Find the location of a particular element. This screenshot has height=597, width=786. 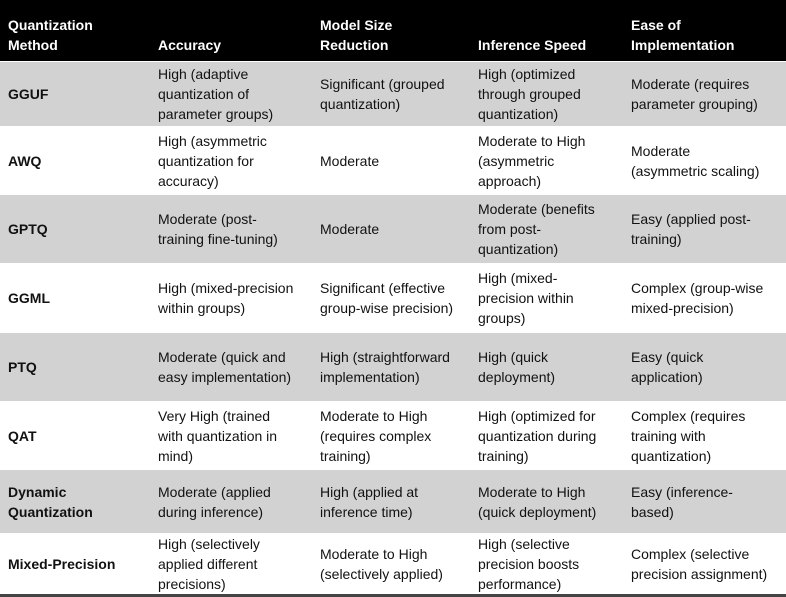

cell-speed: Moderate to High (asymmetric approach) is located at coordinates (532, 160).